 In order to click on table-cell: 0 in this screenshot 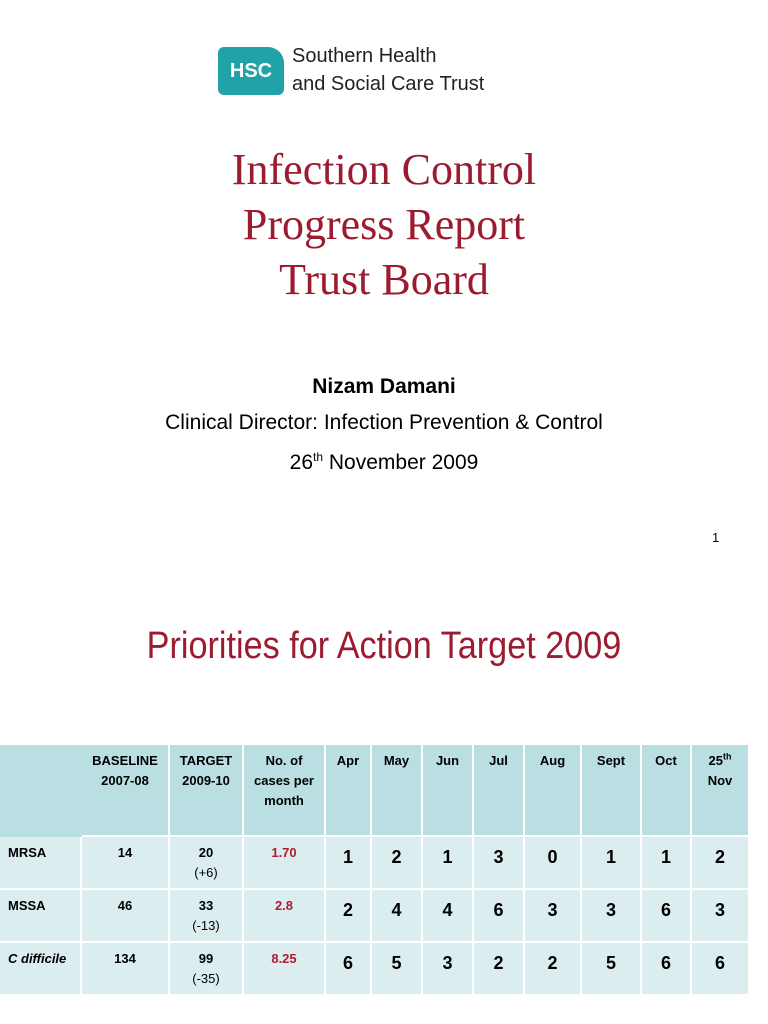, I will do `click(553, 863)`.